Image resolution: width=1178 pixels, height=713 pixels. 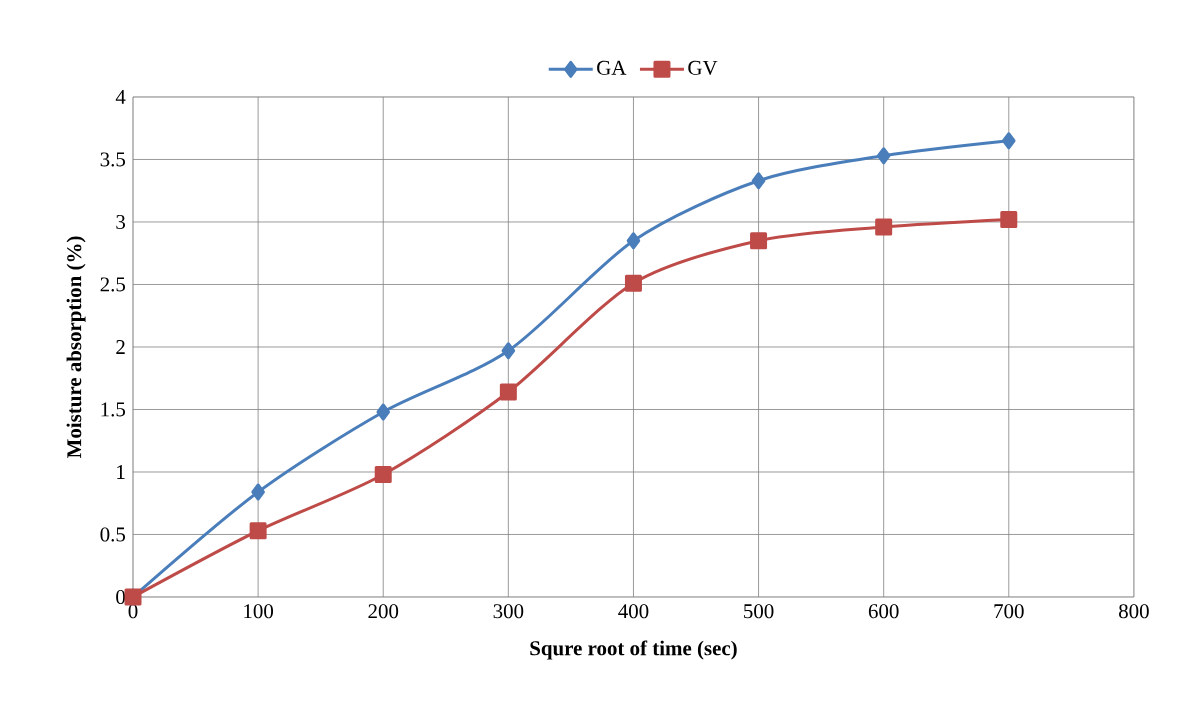 I want to click on x-tick-label: 200, so click(x=383, y=611).